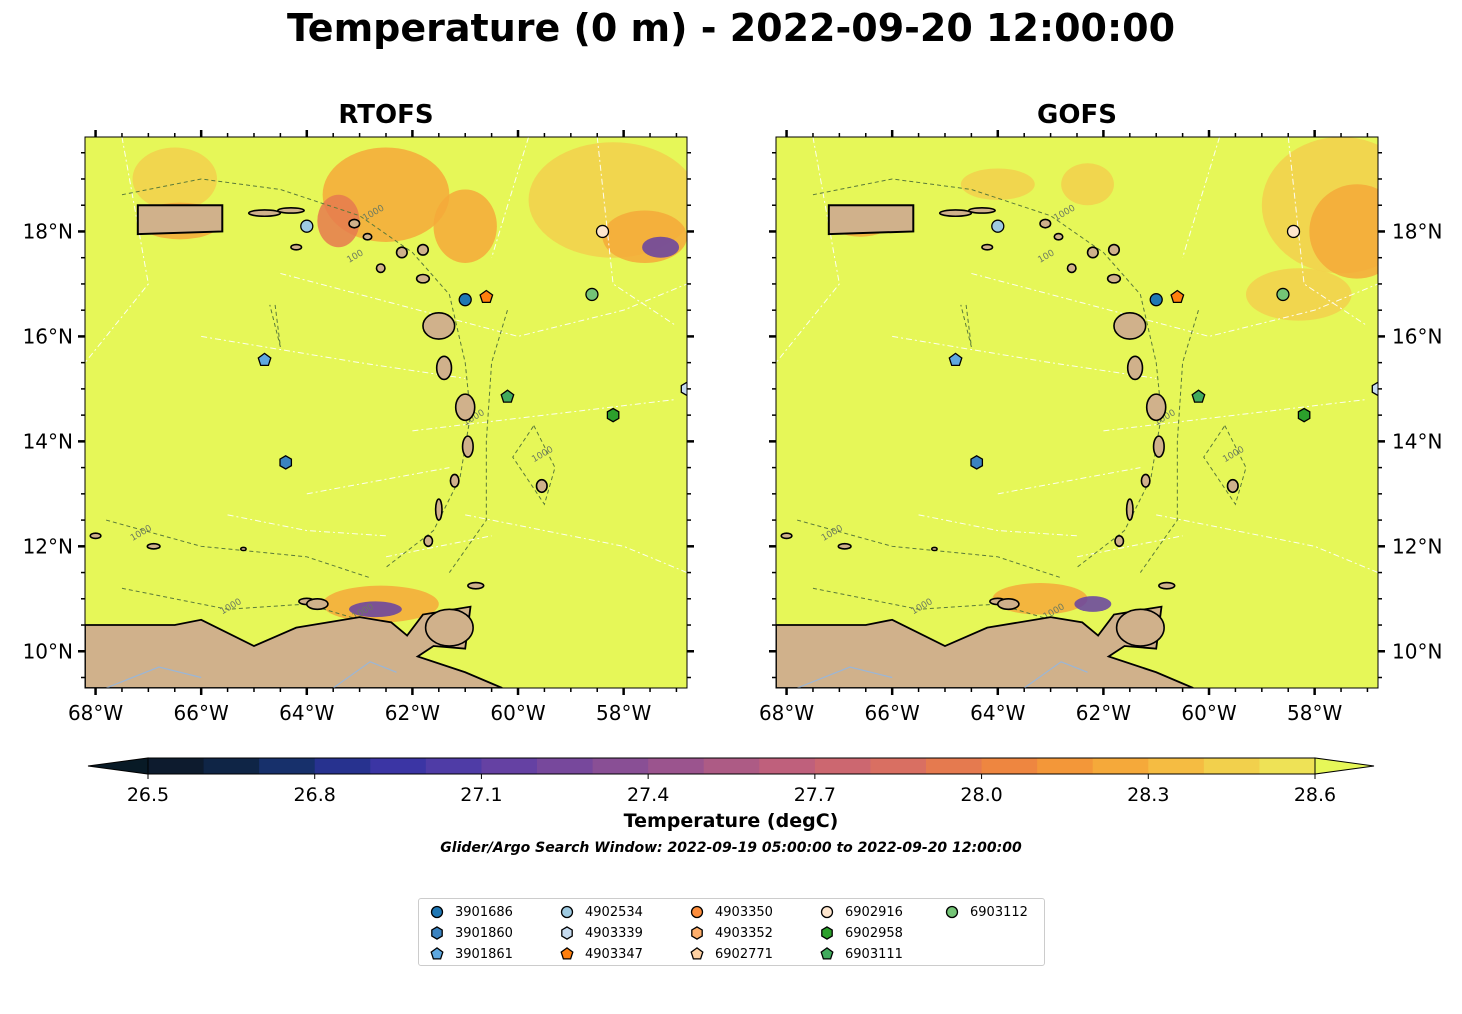  Describe the element at coordinates (731, 766) in the screenshot. I see `colorbar-body` at that location.